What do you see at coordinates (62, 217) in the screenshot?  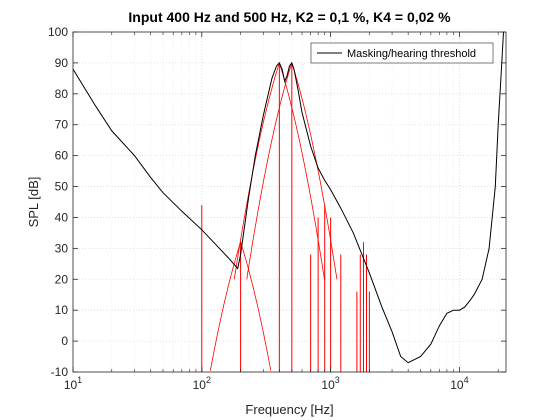 I see `y-tick-label: 40` at bounding box center [62, 217].